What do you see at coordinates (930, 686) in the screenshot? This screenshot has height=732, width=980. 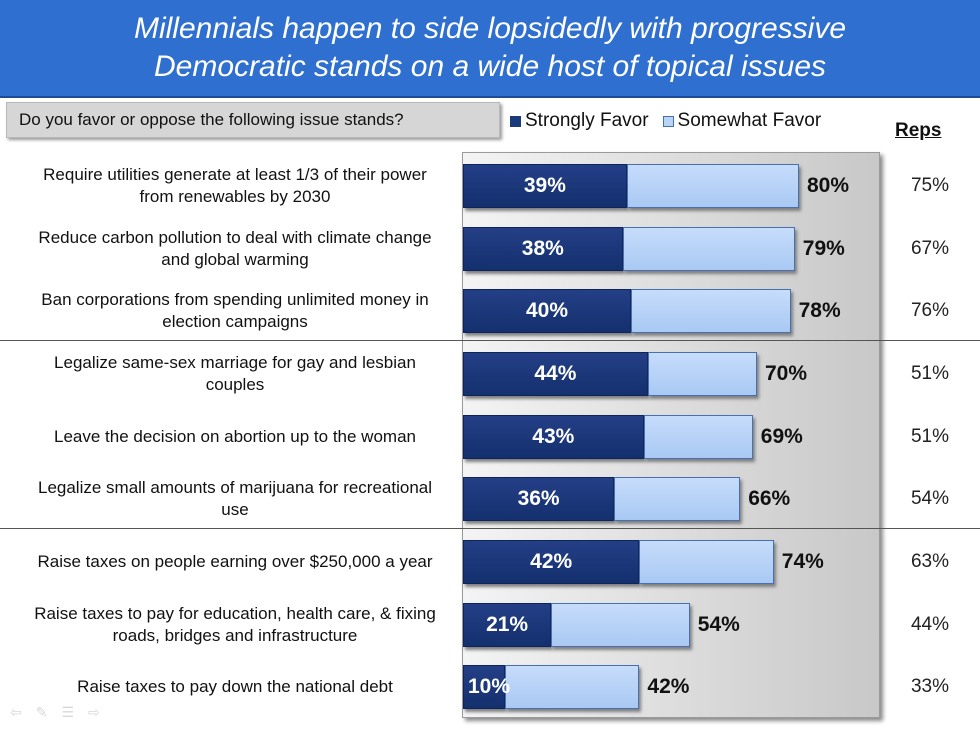 I see `reps-value: 33%` at bounding box center [930, 686].